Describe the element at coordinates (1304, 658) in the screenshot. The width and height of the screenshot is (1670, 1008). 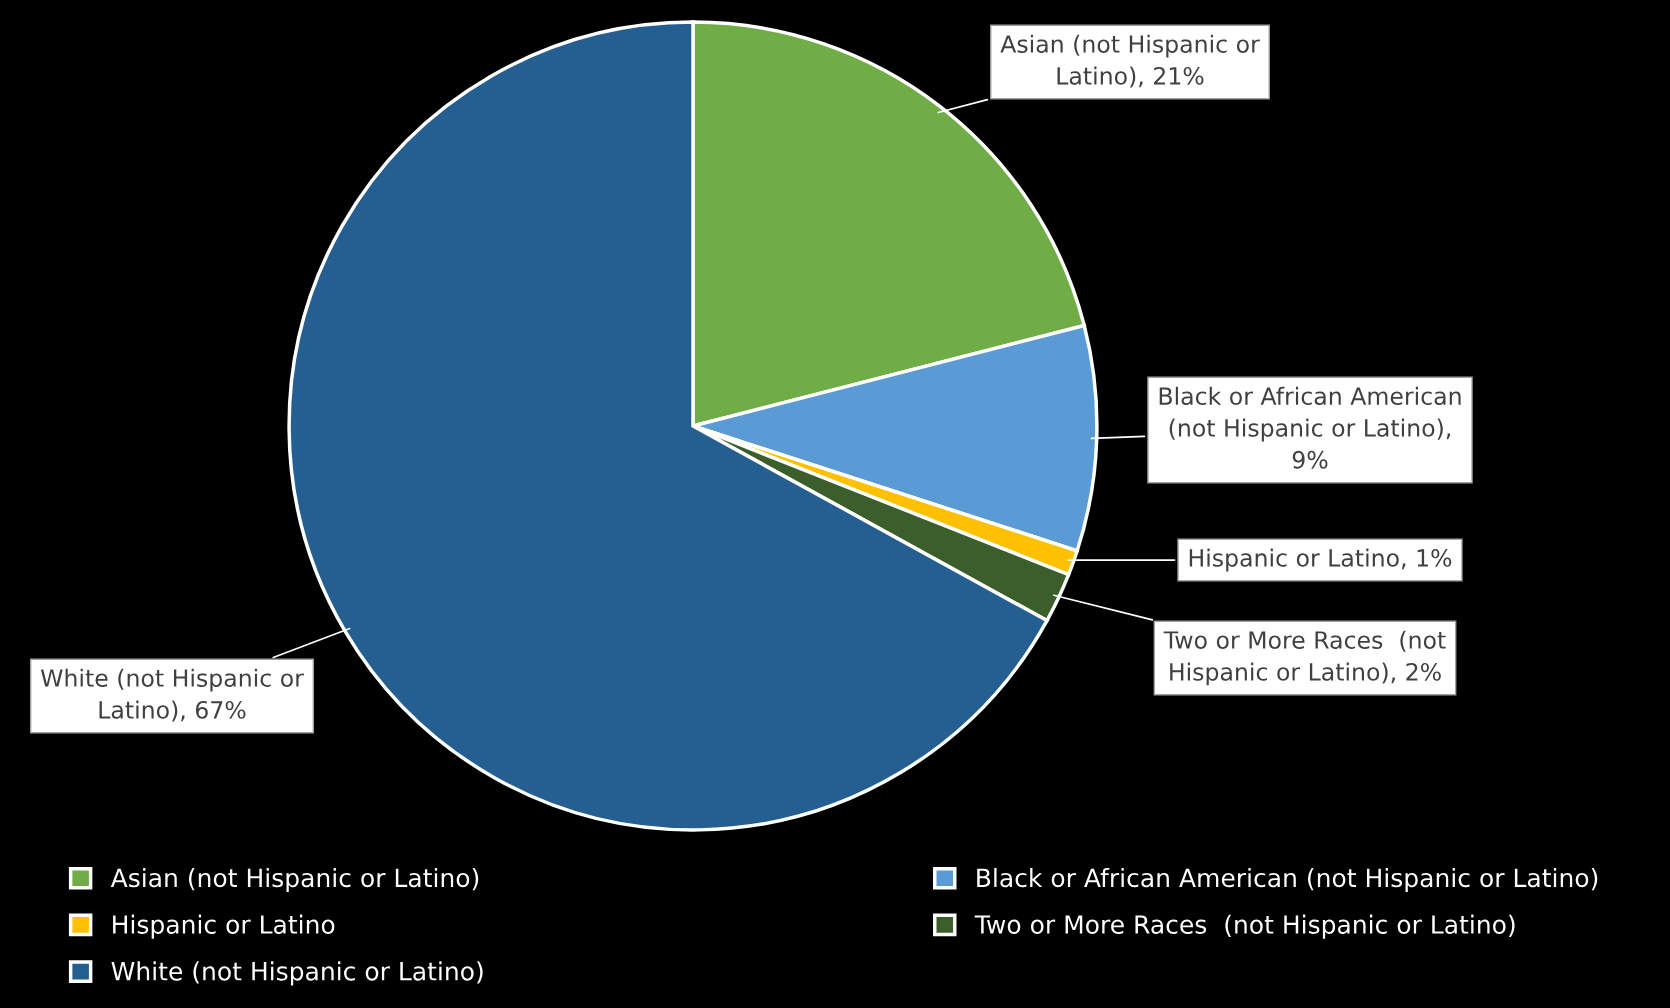
I see `data-label: Two or More Races (not Hispanic or Latino), 2%` at that location.